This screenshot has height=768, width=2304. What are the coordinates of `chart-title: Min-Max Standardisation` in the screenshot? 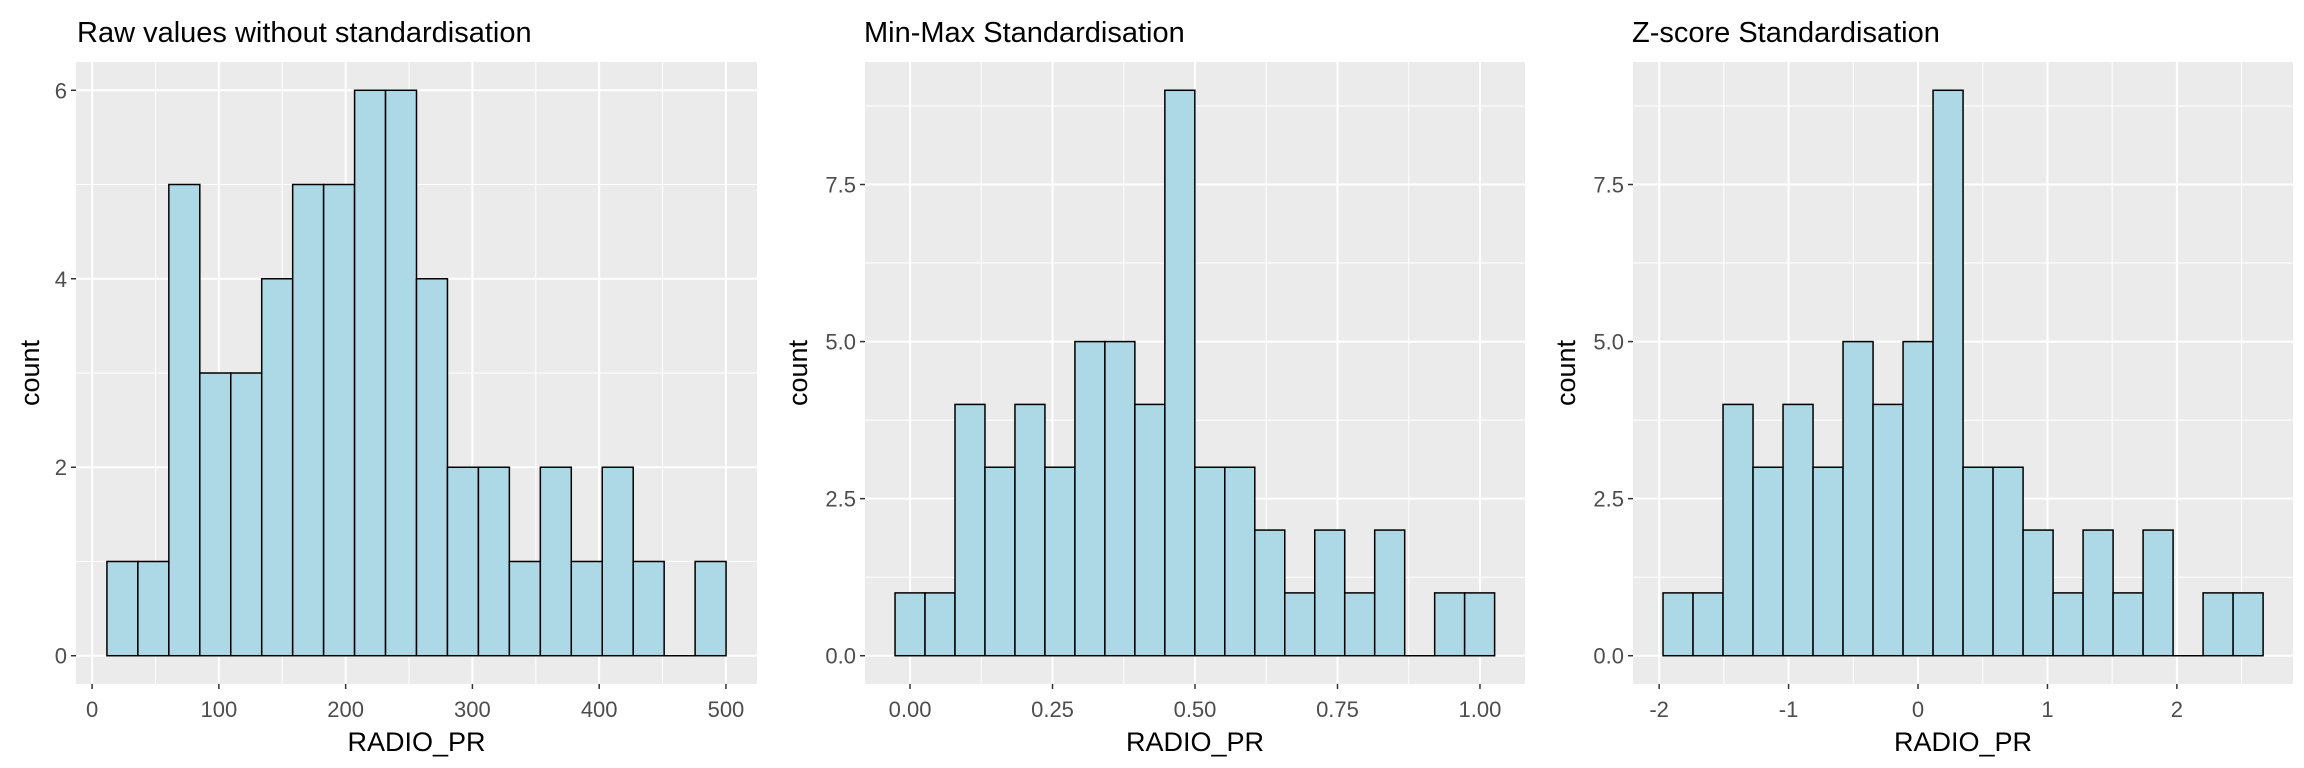 It's located at (1024, 33).